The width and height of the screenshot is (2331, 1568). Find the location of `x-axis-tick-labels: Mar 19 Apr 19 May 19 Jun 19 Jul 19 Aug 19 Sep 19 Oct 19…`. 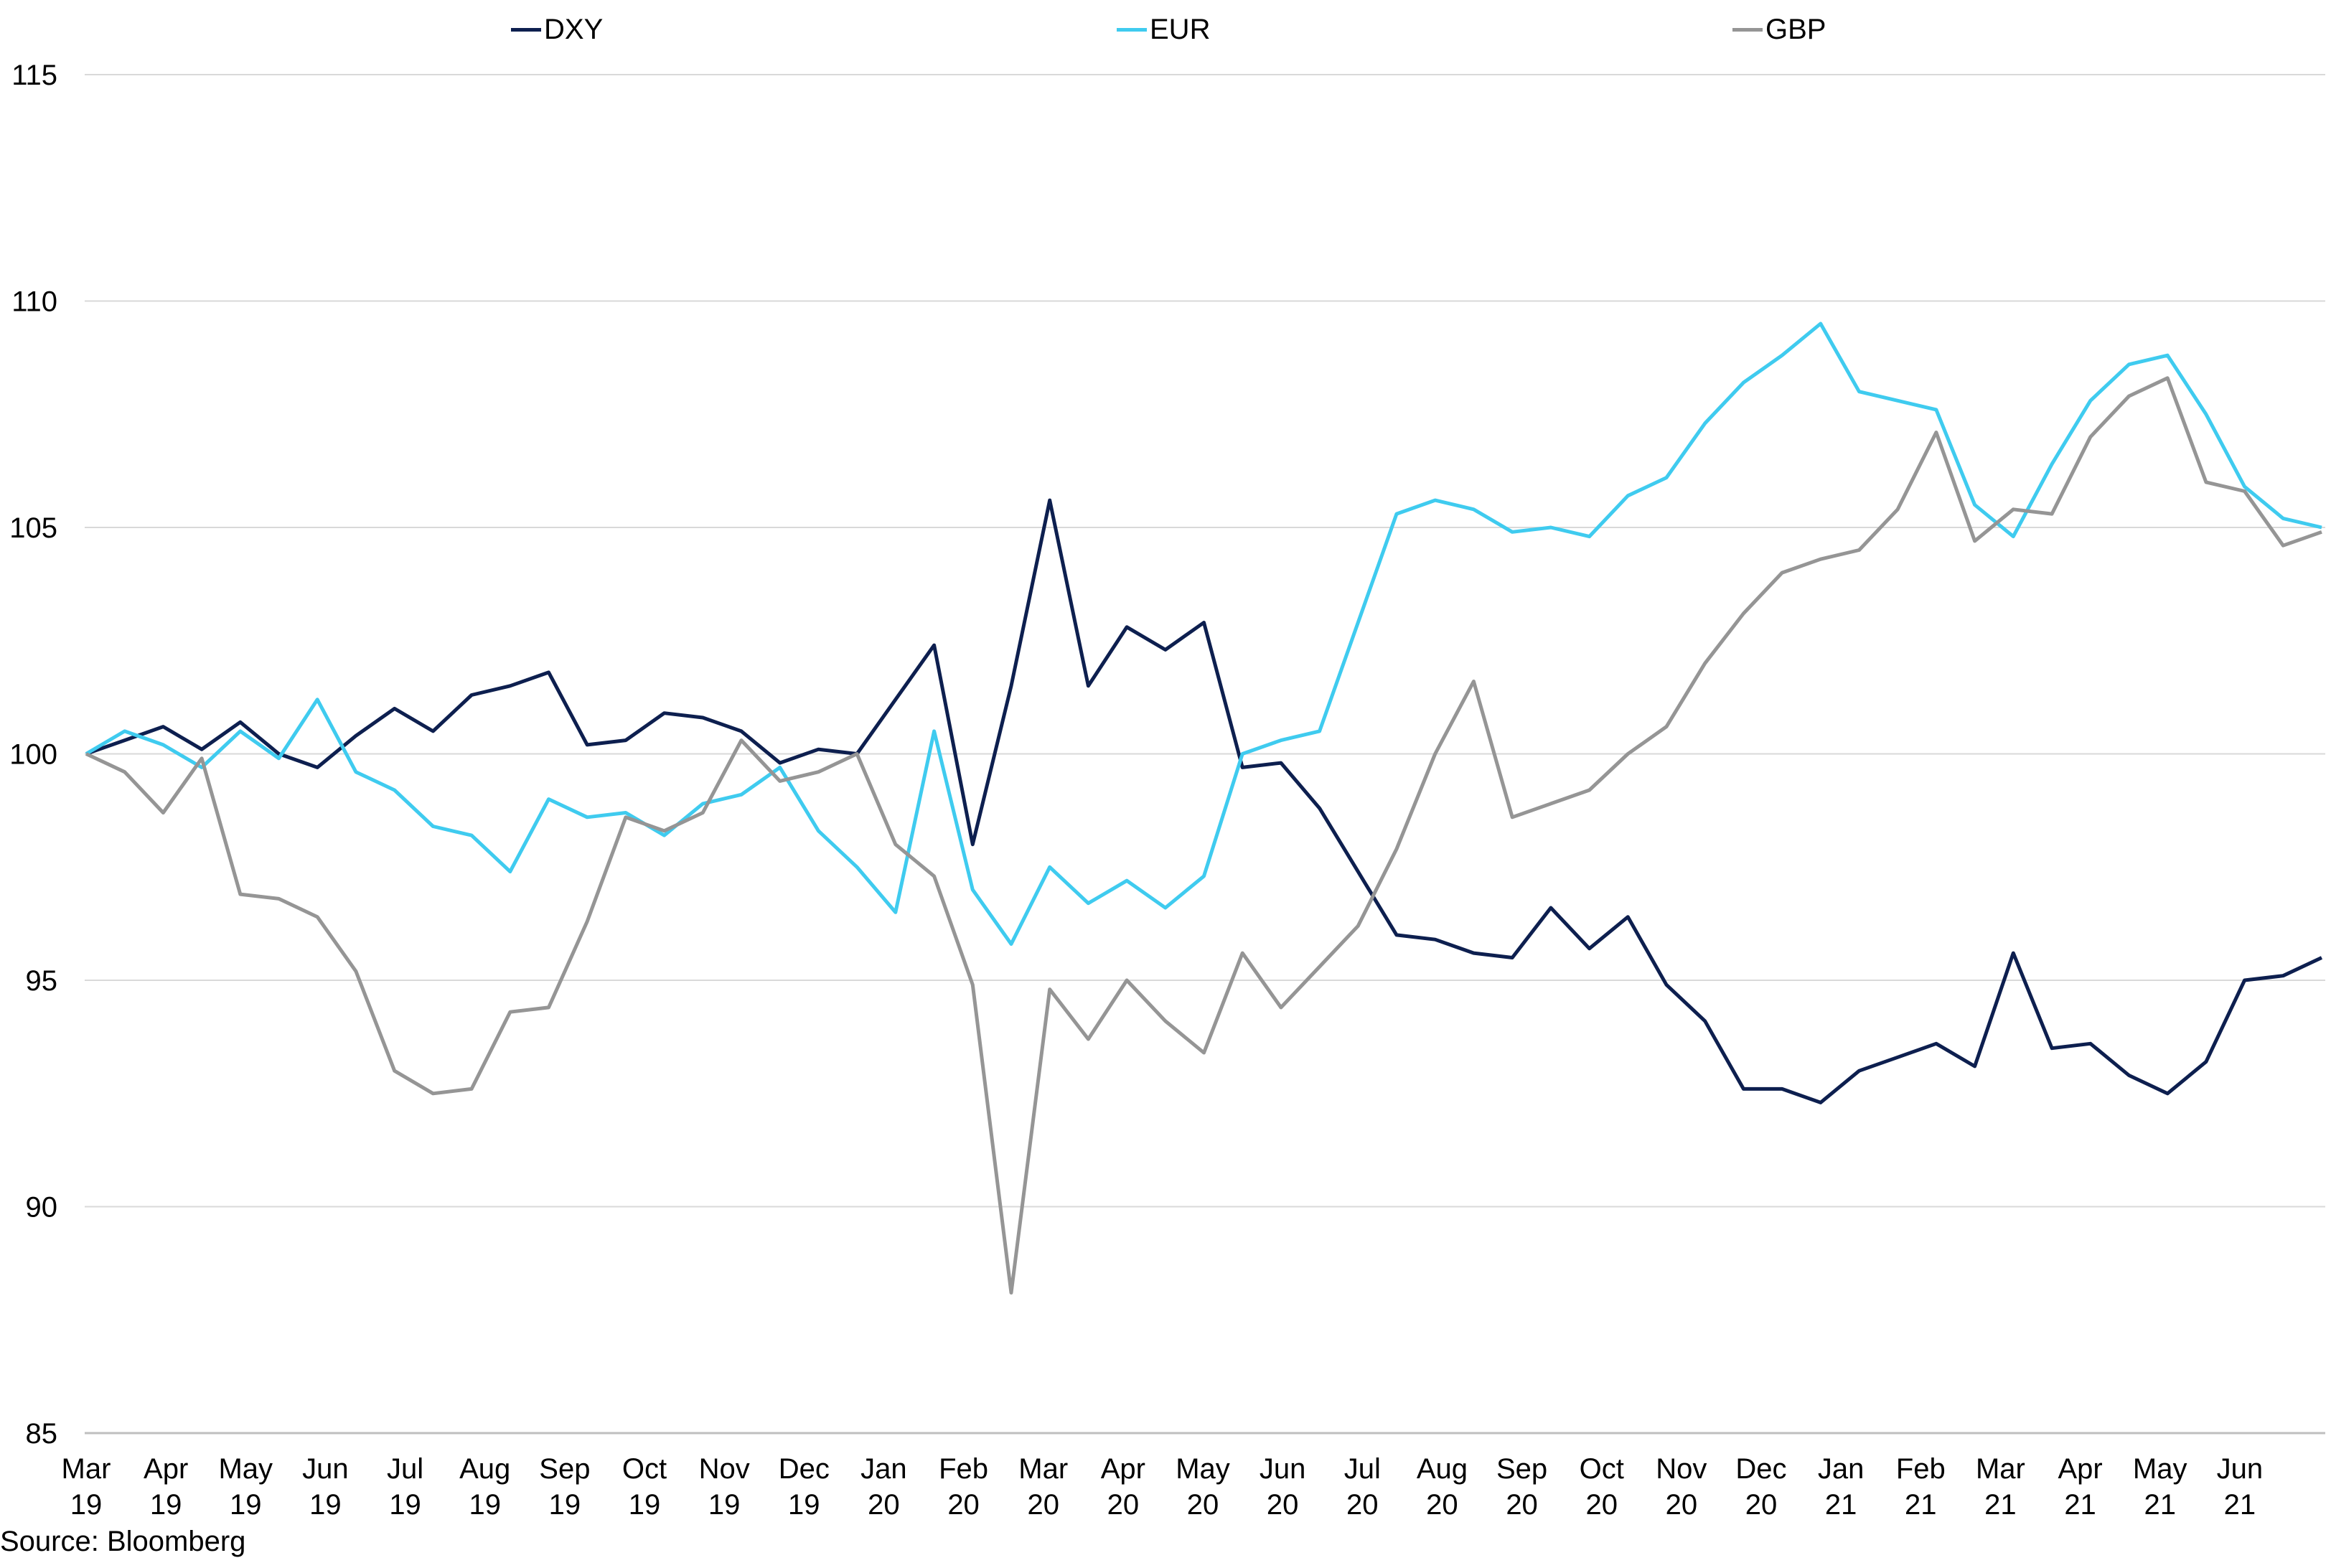

x-axis-tick-labels: Mar 19 Apr 19 May 19 Jun 19 Jul 19 Aug 19 Sep 19 Oct 19… is located at coordinates (1163, 1487).